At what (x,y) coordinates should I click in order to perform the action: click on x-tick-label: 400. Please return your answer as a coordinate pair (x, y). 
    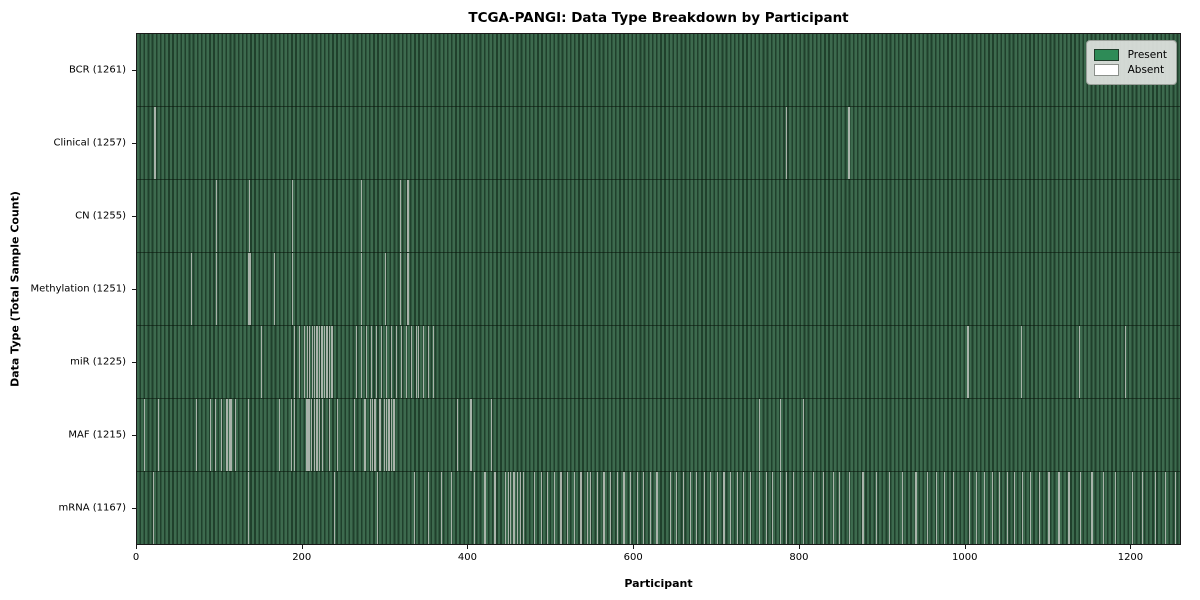
    Looking at the image, I should click on (467, 557).